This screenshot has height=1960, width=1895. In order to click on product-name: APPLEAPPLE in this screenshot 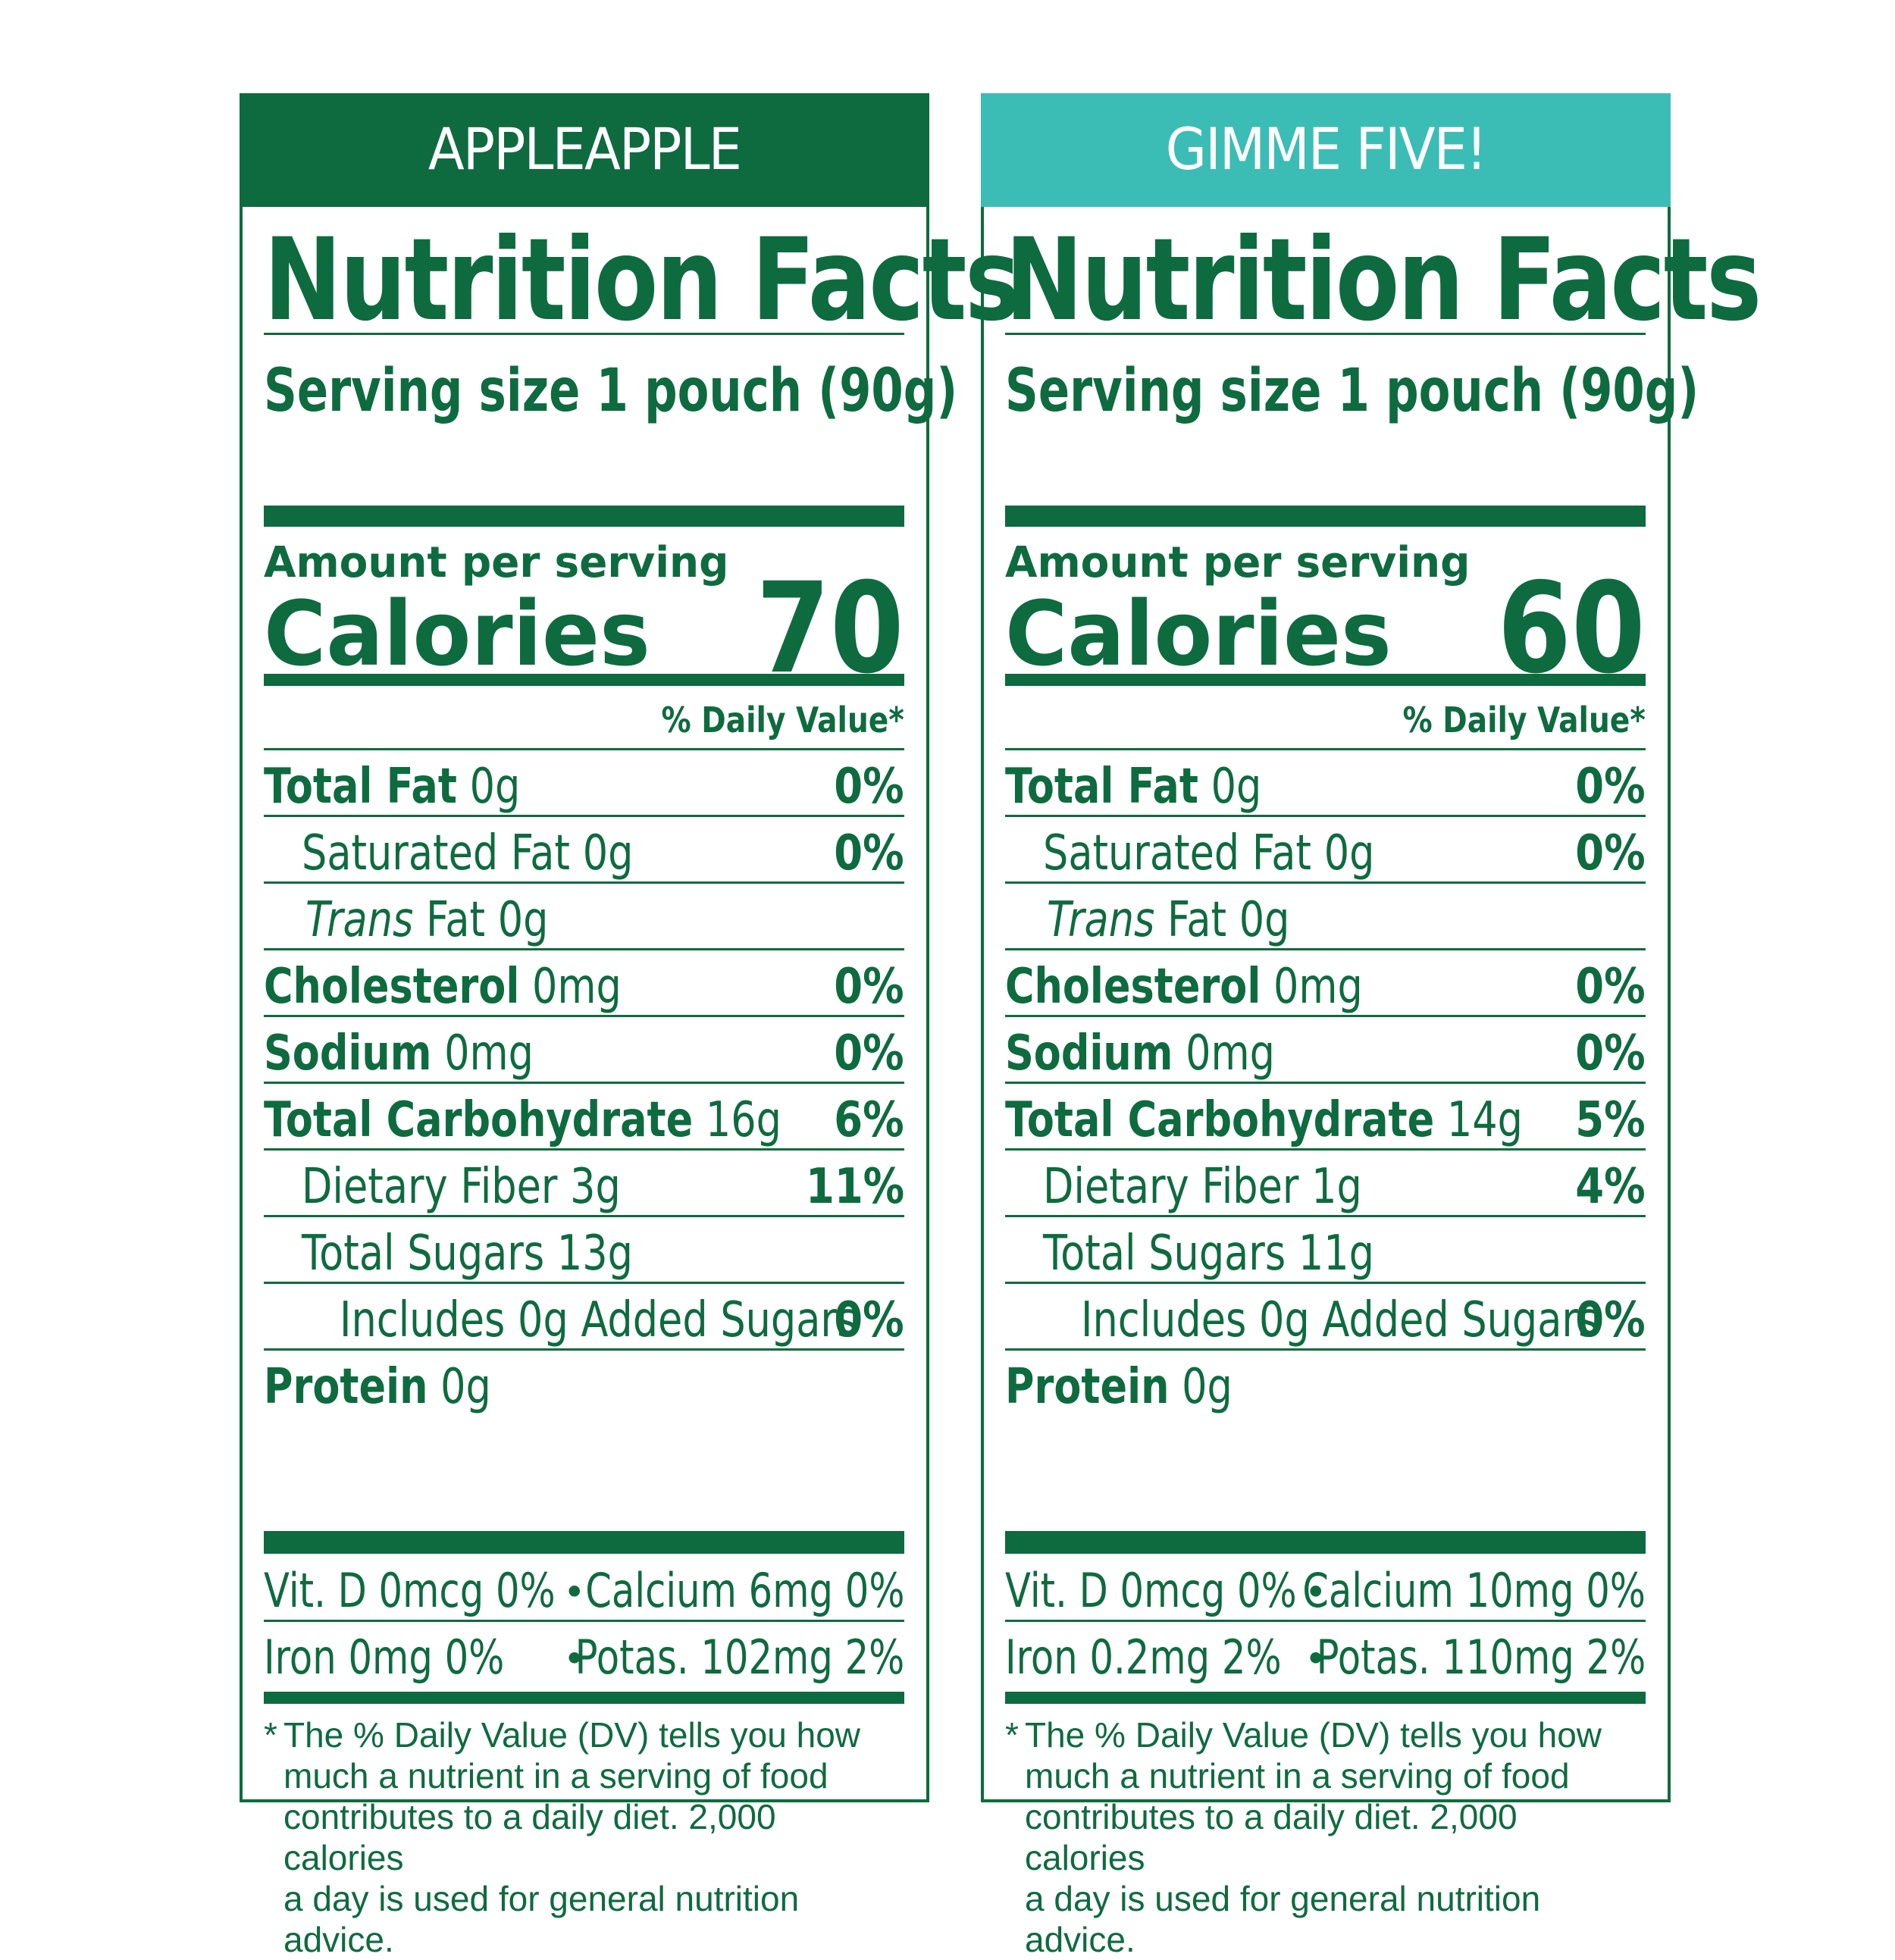, I will do `click(585, 148)`.